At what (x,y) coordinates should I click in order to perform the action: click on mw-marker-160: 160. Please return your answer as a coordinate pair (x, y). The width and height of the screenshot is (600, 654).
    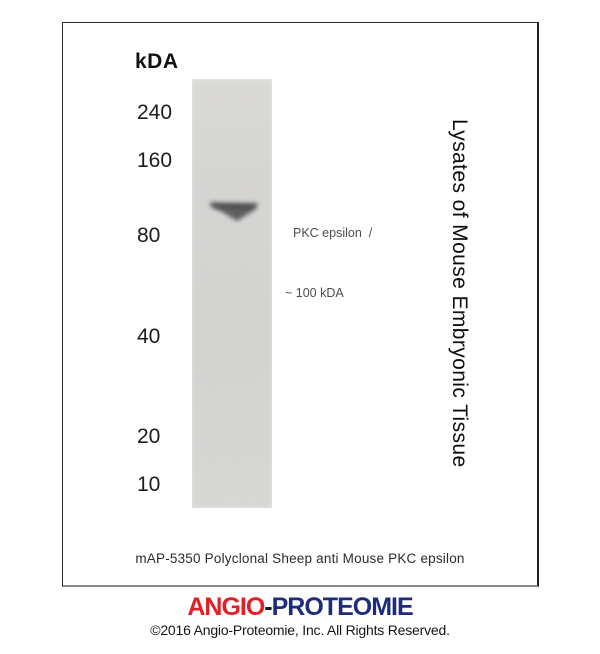
    Looking at the image, I should click on (155, 160).